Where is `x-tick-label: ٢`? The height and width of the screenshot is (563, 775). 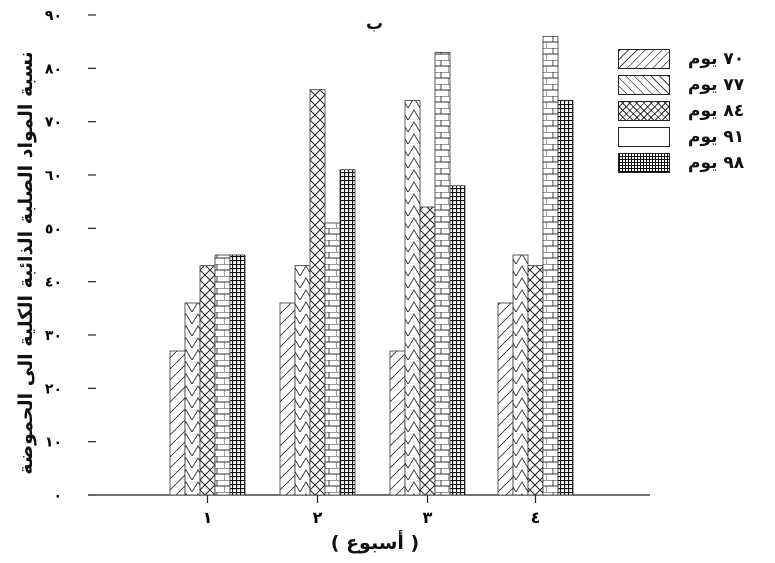
x-tick-label: ٢ is located at coordinates (318, 517).